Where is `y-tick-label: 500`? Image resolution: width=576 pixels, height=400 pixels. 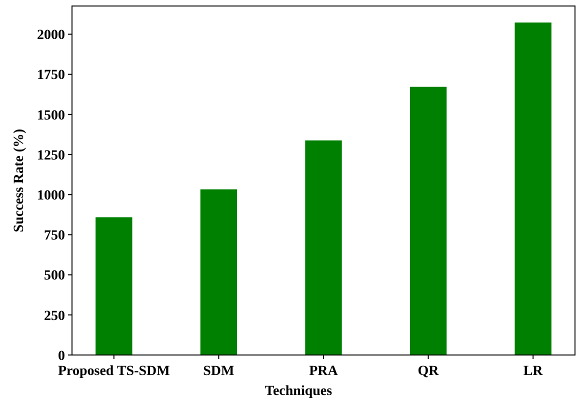
y-tick-label: 500 is located at coordinates (54, 276).